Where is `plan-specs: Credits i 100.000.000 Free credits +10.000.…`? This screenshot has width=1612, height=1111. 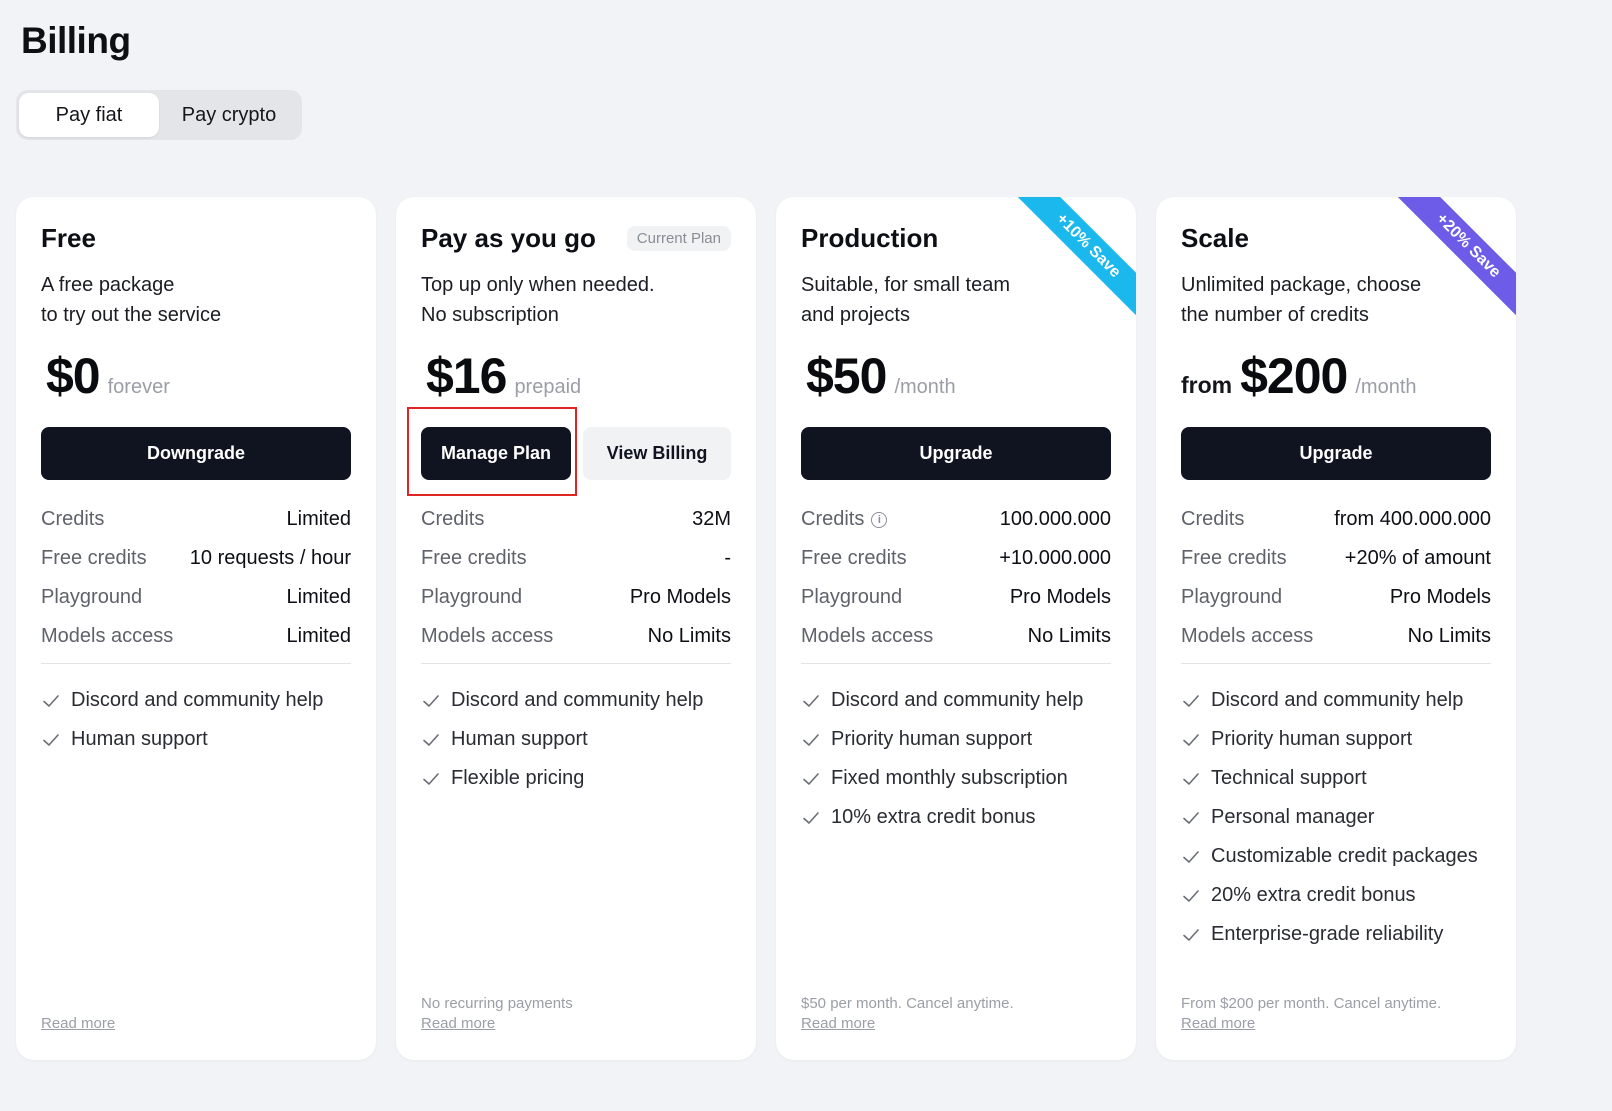 plan-specs: Credits i 100.000.000 Free credits +10.000.… is located at coordinates (956, 578).